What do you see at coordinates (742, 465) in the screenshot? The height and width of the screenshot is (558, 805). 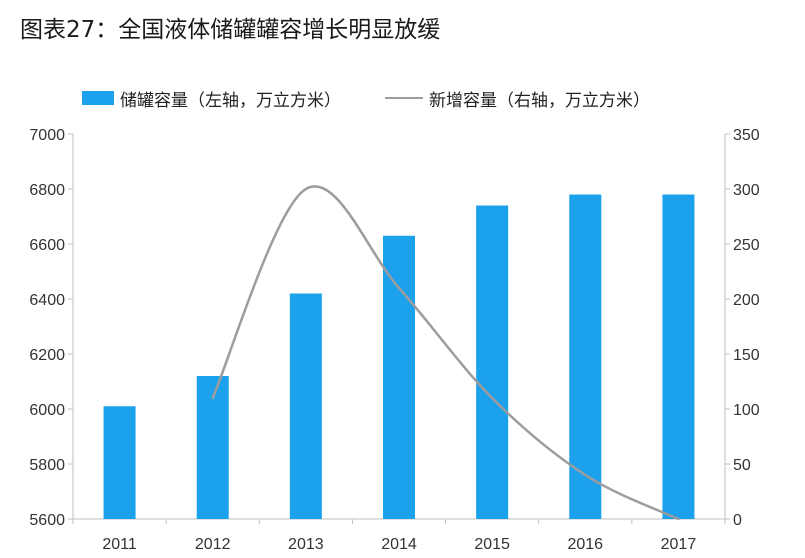 I see `right-tick-label: 50` at bounding box center [742, 465].